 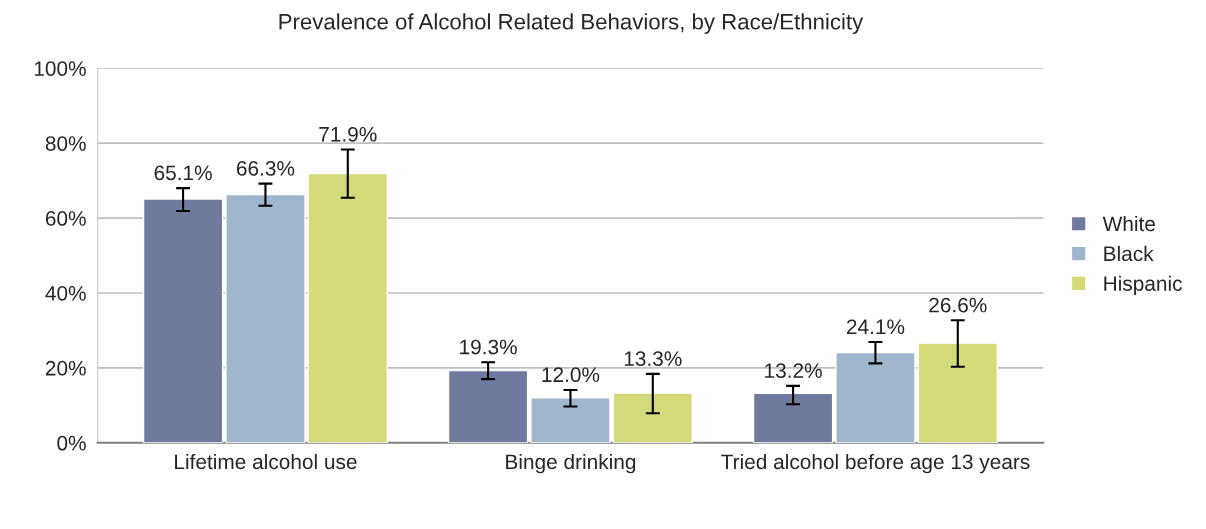 I want to click on chart-title: Prevalence of Alcohol Related Behaviors, by Race/Ethnicity, so click(x=571, y=23).